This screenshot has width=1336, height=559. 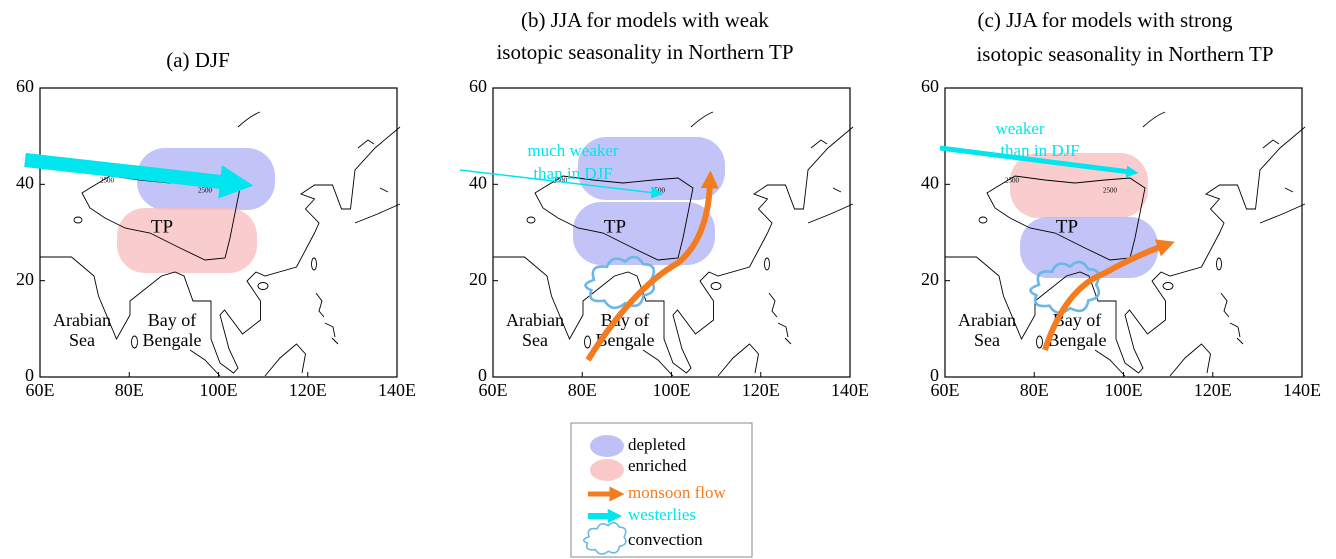 I want to click on legend-label: westerlies, so click(x=662, y=514).